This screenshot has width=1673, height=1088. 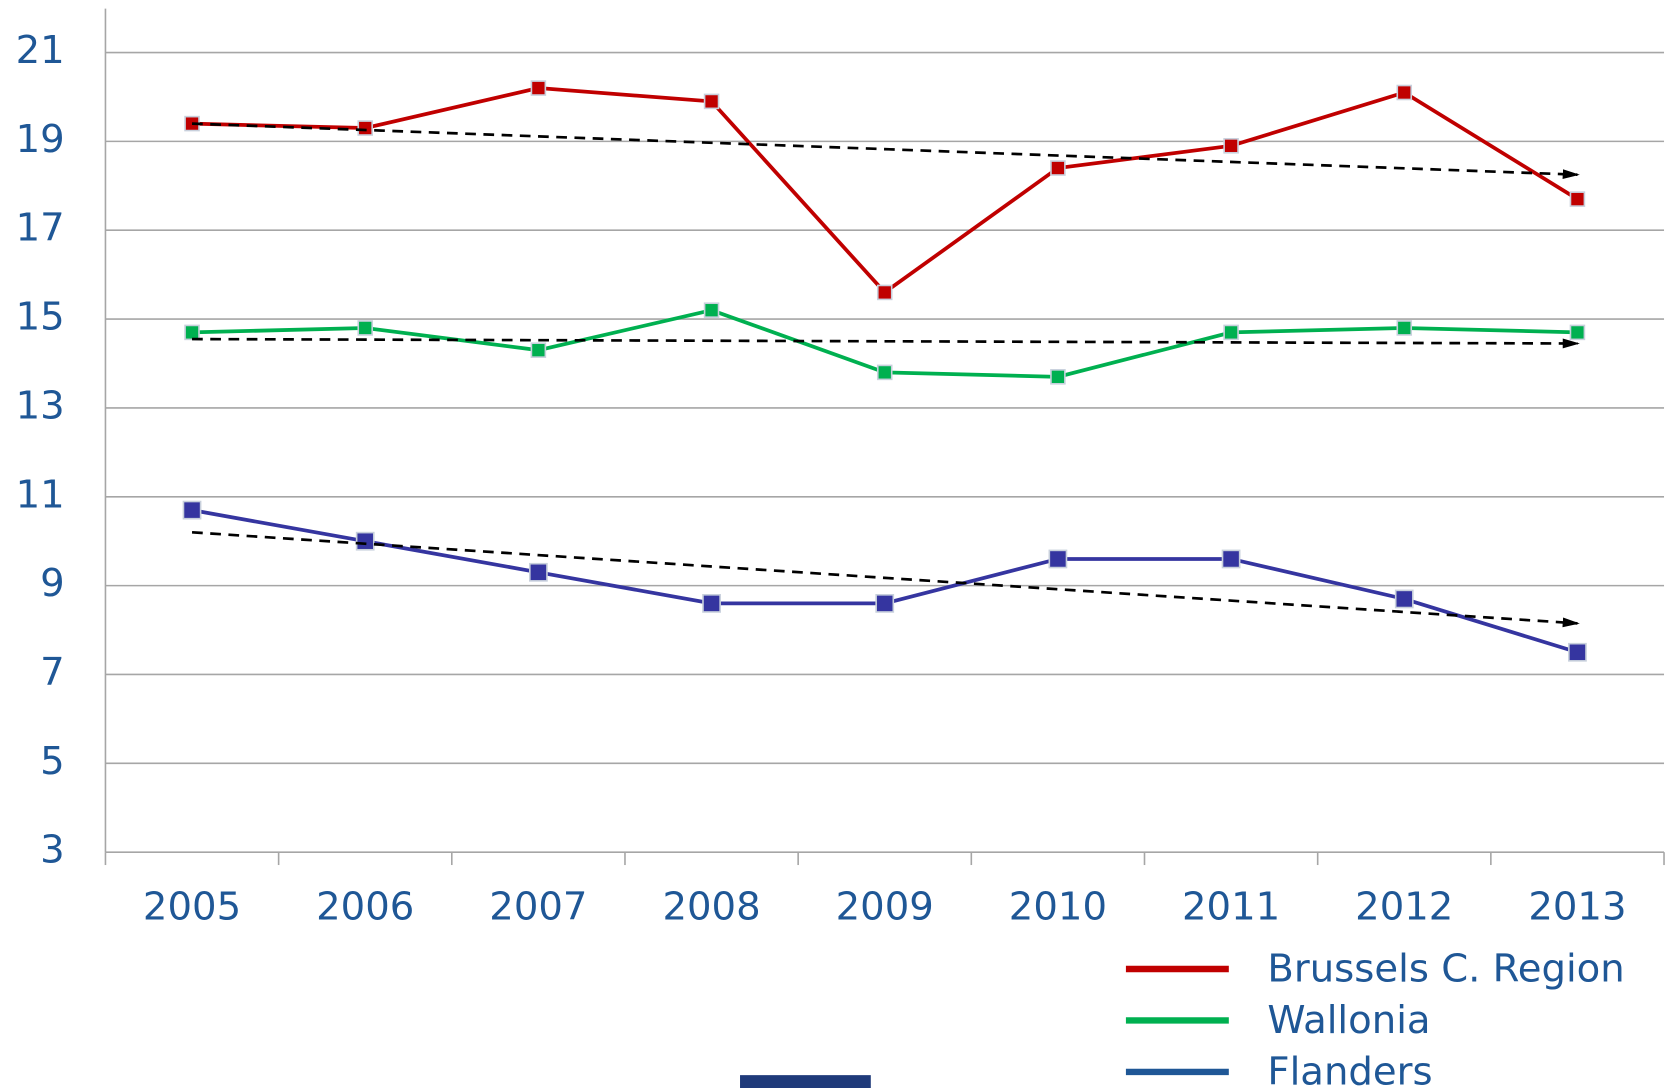 I want to click on x-tick-label: 2012, so click(x=1404, y=906).